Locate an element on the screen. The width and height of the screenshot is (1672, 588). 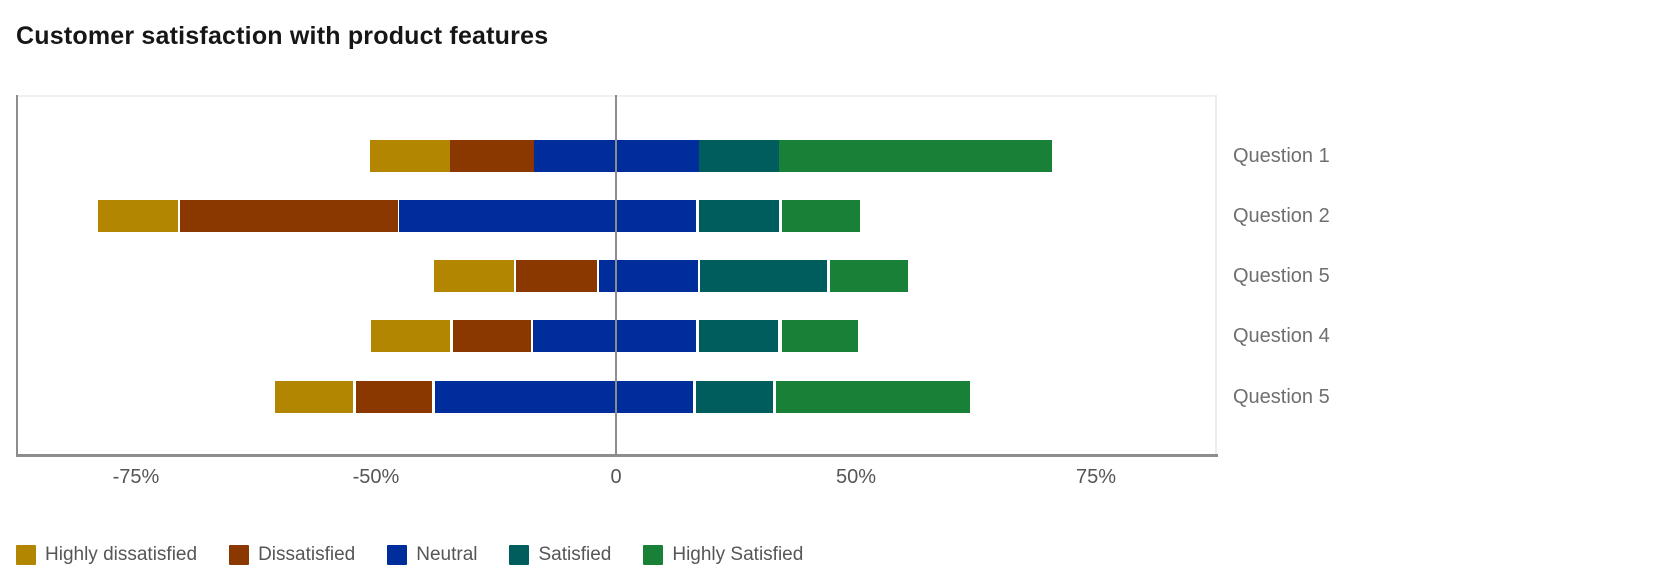
legend-label-highly-satisfied: Highly Satisfied is located at coordinates (738, 554).